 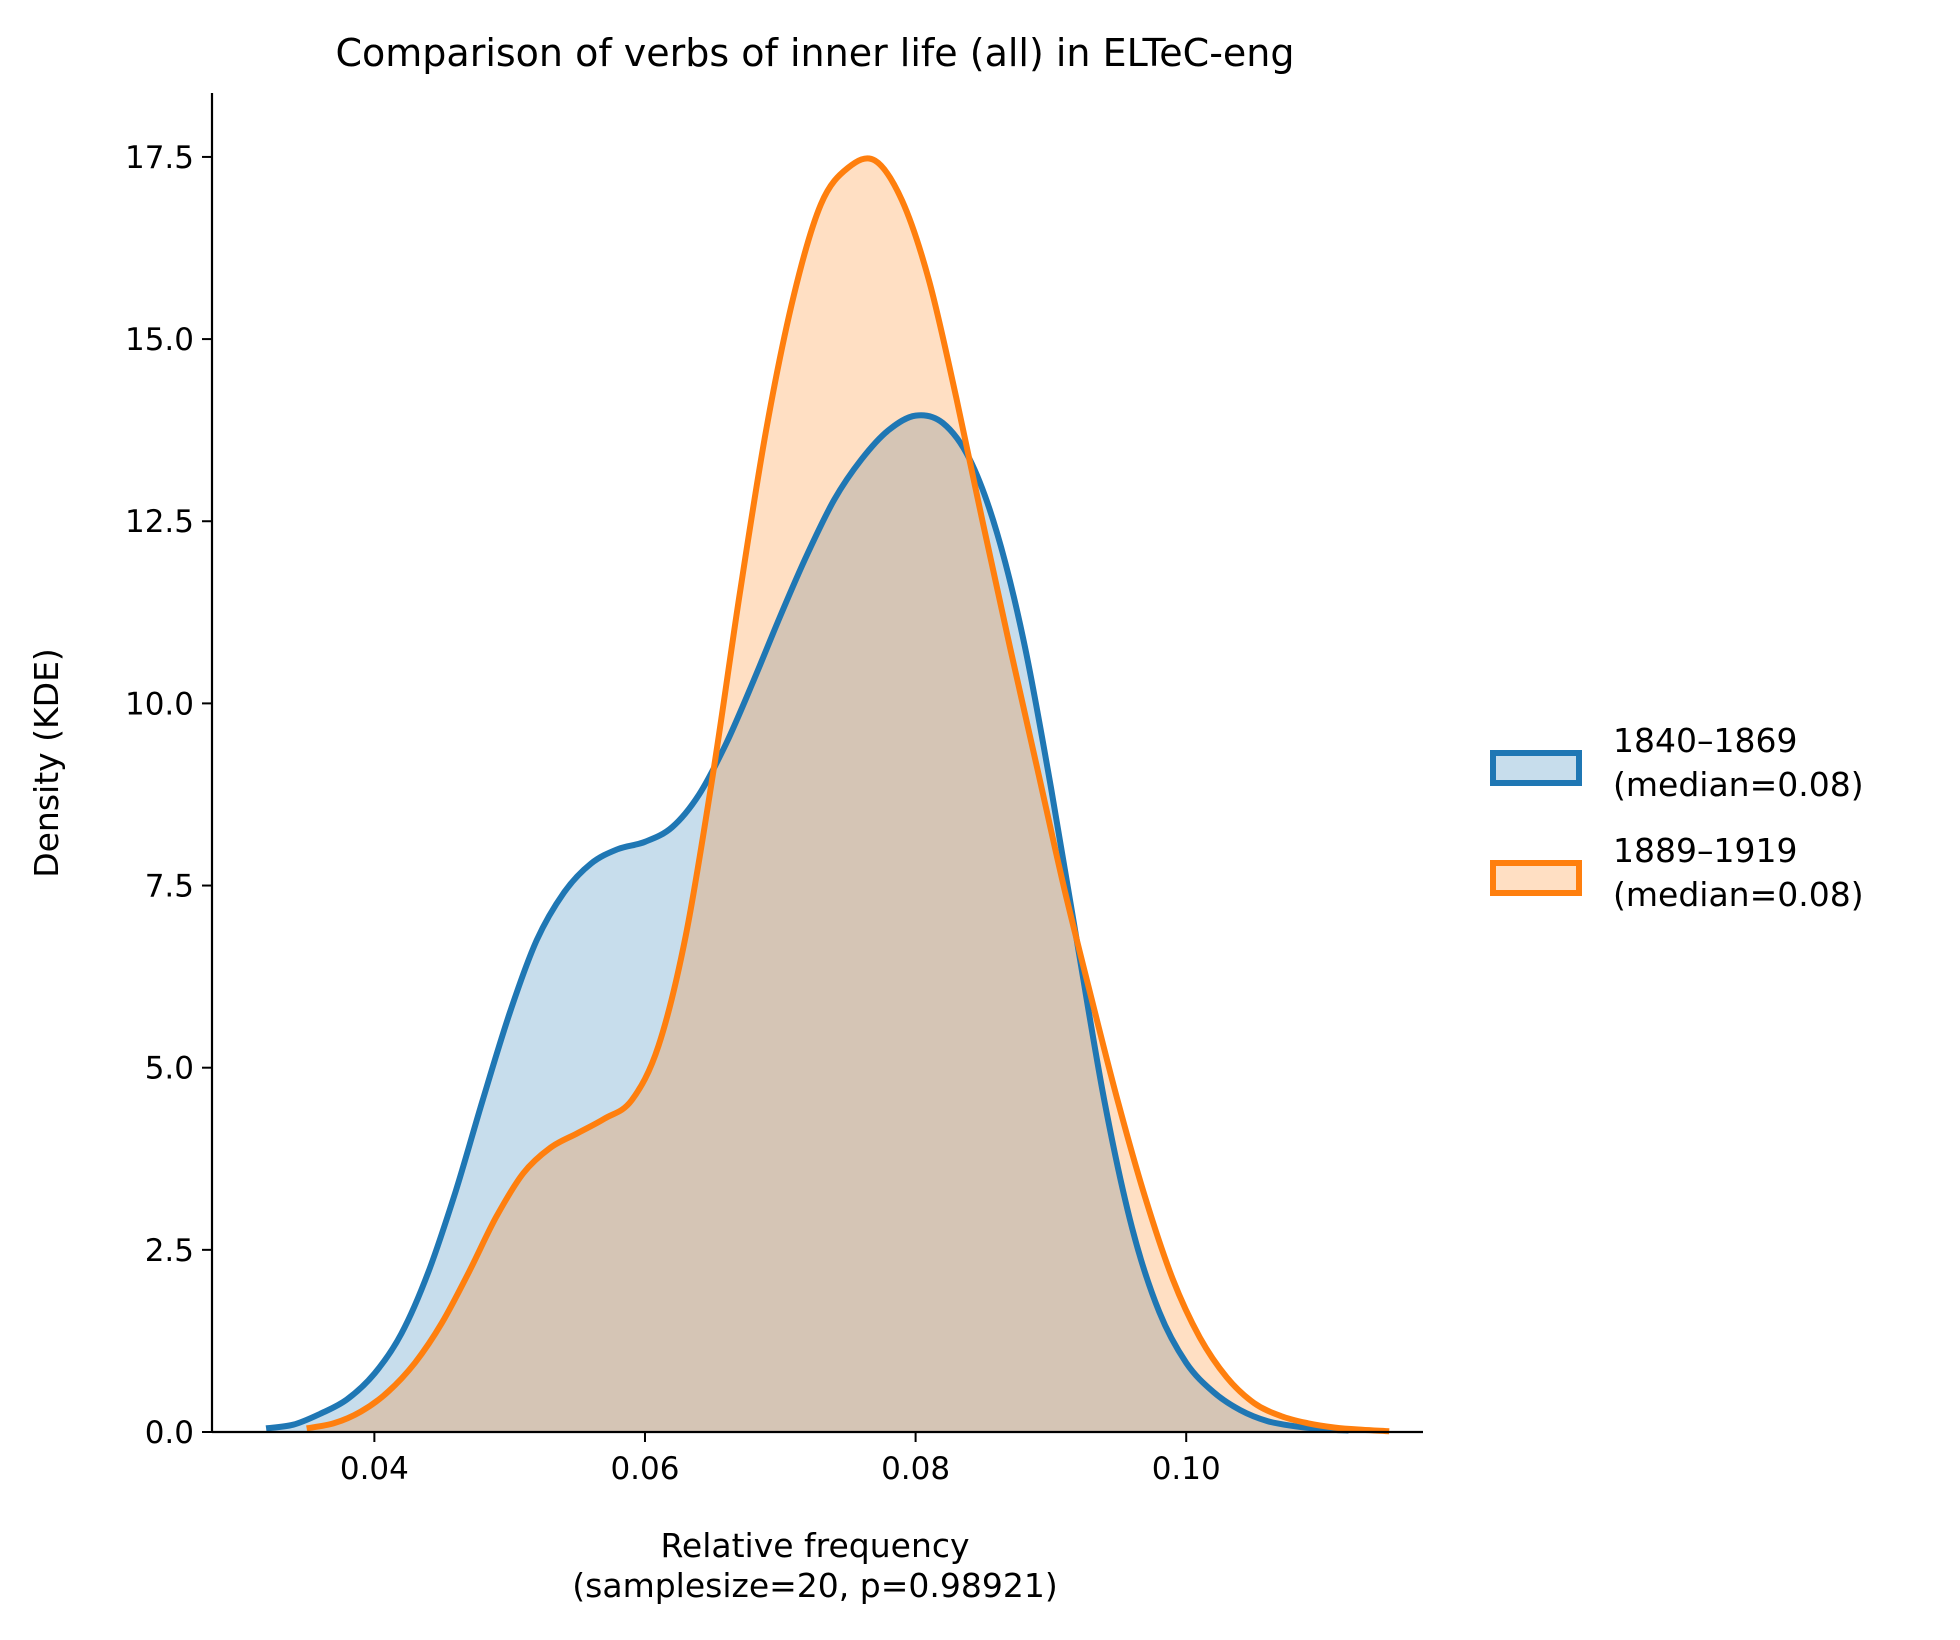 What do you see at coordinates (169, 1433) in the screenshot?
I see `y-tick-label: 0.0` at bounding box center [169, 1433].